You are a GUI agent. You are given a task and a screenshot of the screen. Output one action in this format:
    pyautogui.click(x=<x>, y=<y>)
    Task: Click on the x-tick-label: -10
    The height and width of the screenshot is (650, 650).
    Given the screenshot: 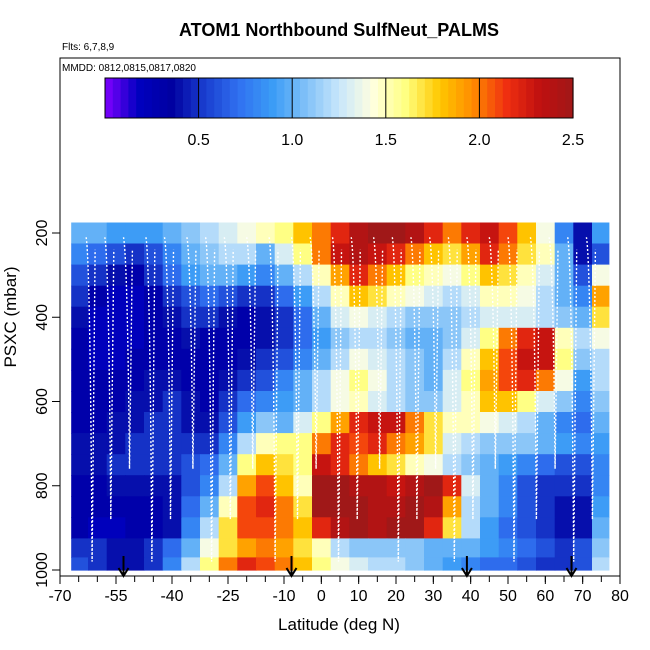 What is the action you would take?
    pyautogui.click(x=283, y=596)
    